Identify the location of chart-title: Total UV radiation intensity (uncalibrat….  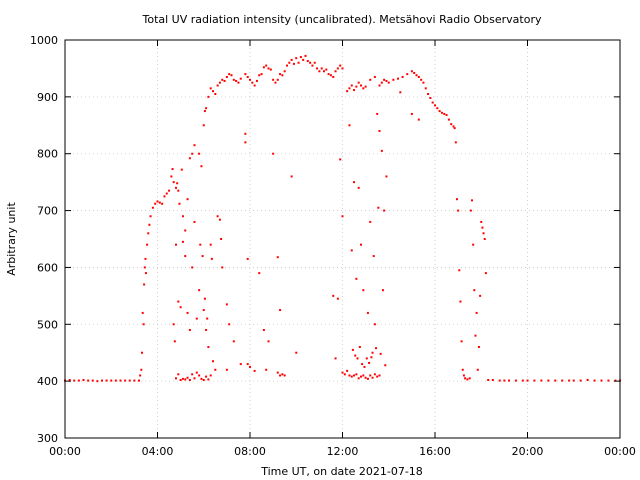
(342, 19).